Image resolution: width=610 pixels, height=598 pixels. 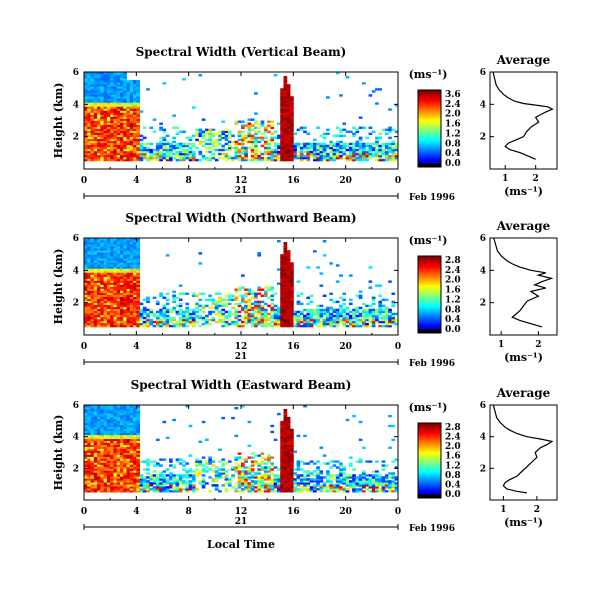 I want to click on y-axis-label: Height (km), so click(x=58, y=121).